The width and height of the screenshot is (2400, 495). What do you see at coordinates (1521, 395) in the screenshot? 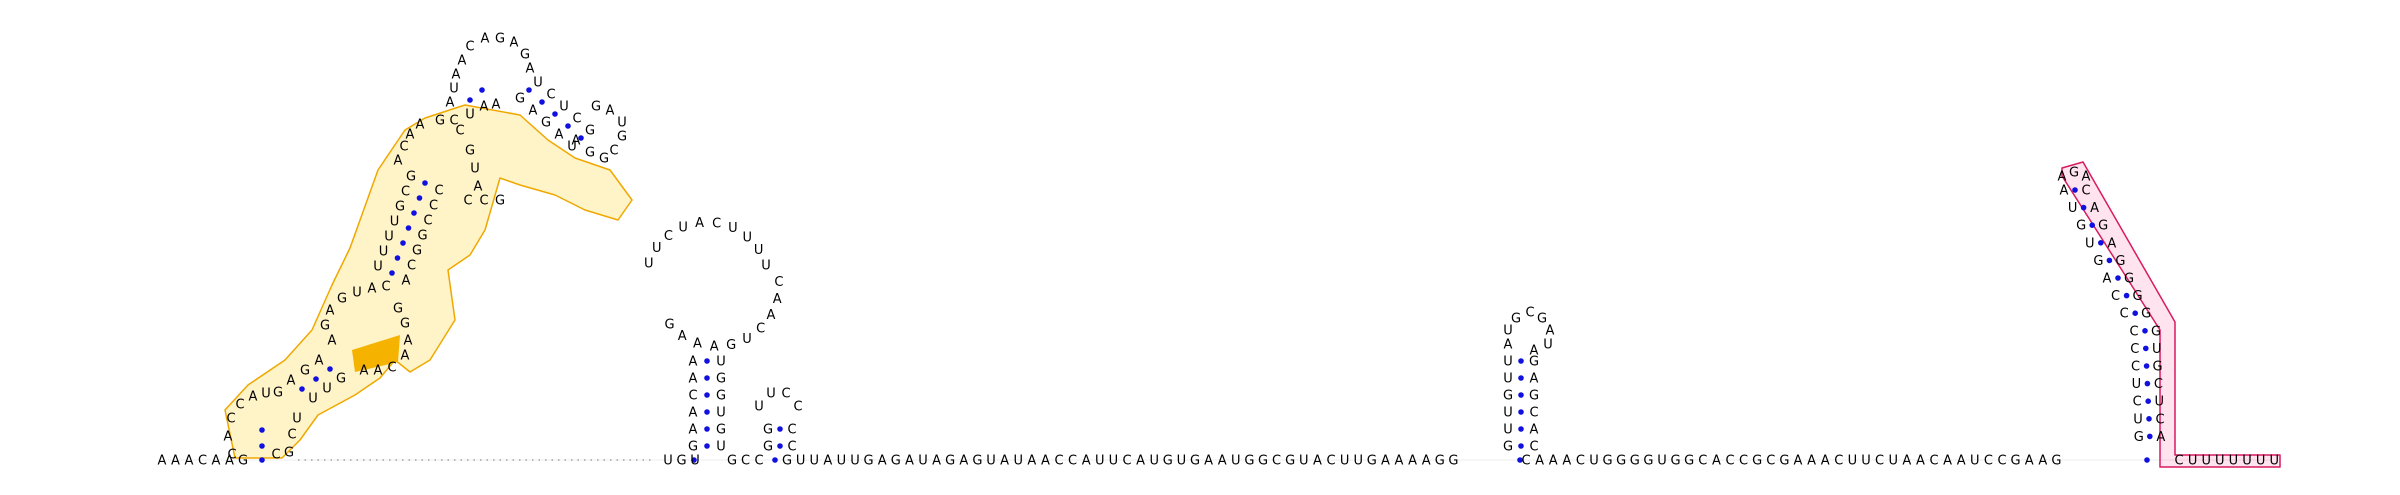
I see `hairpin-3-pair-dot` at bounding box center [1521, 395].